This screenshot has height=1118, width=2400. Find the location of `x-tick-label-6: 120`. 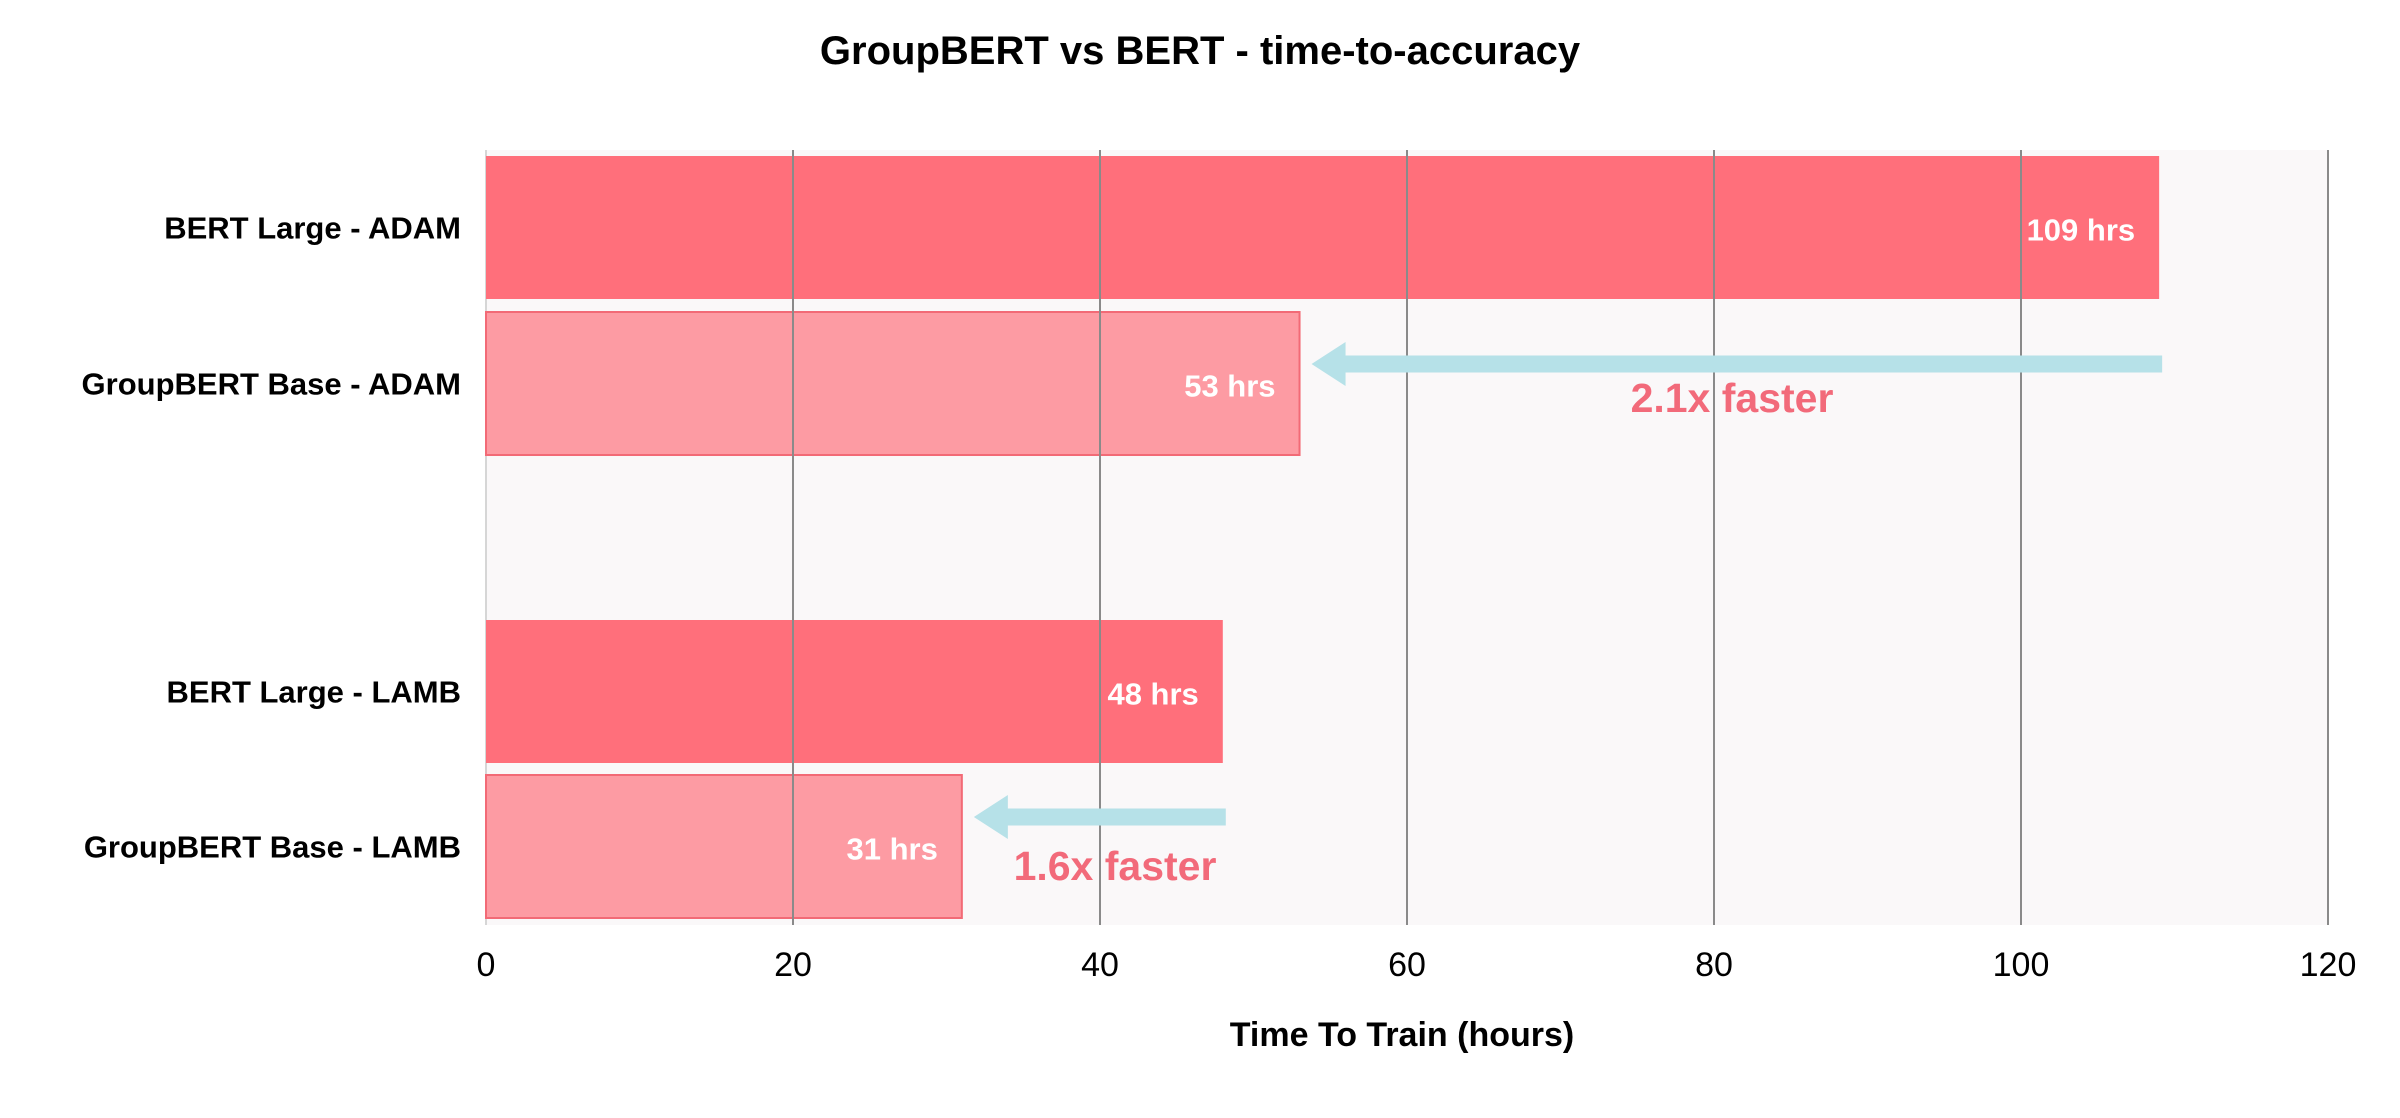

x-tick-label-6: 120 is located at coordinates (2328, 965).